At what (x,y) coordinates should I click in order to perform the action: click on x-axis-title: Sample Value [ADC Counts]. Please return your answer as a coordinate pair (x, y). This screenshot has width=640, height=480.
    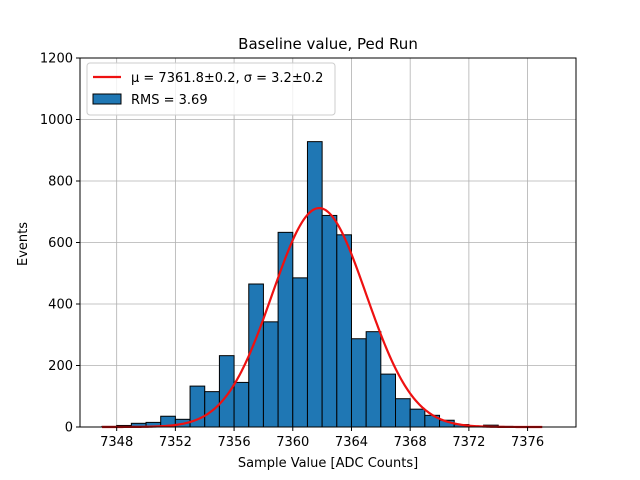
    Looking at the image, I should click on (328, 463).